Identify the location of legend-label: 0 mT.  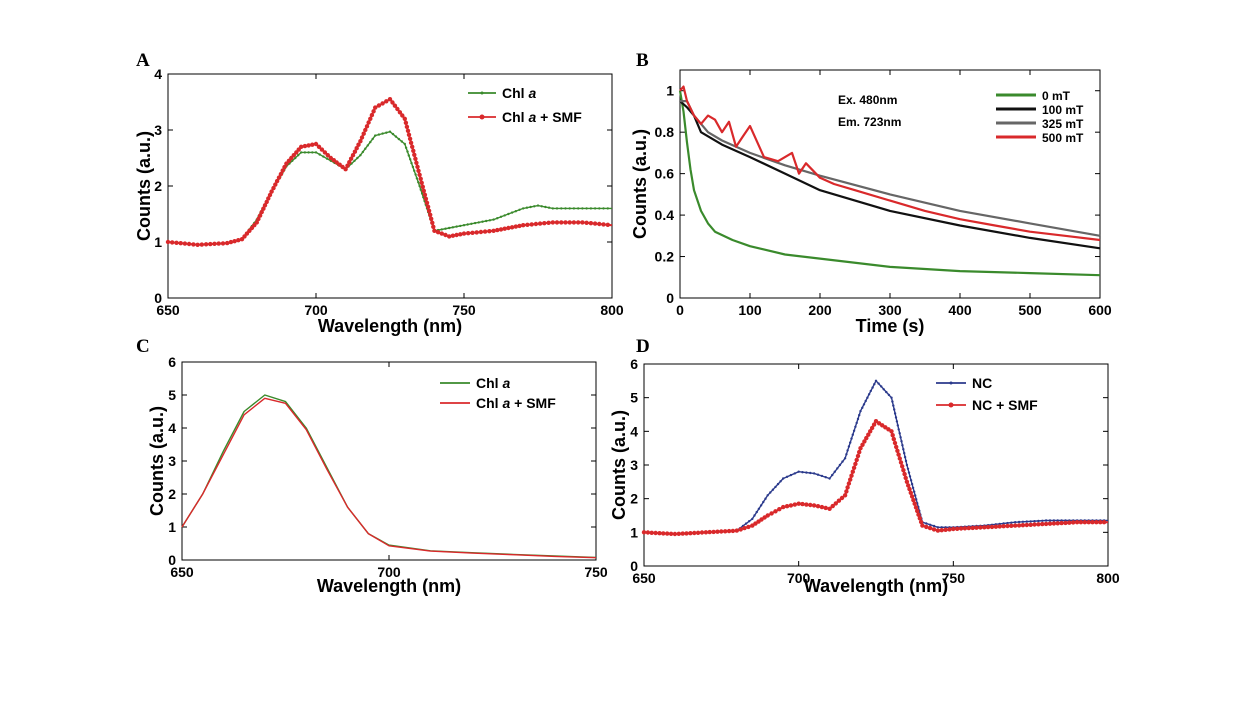
(1056, 96).